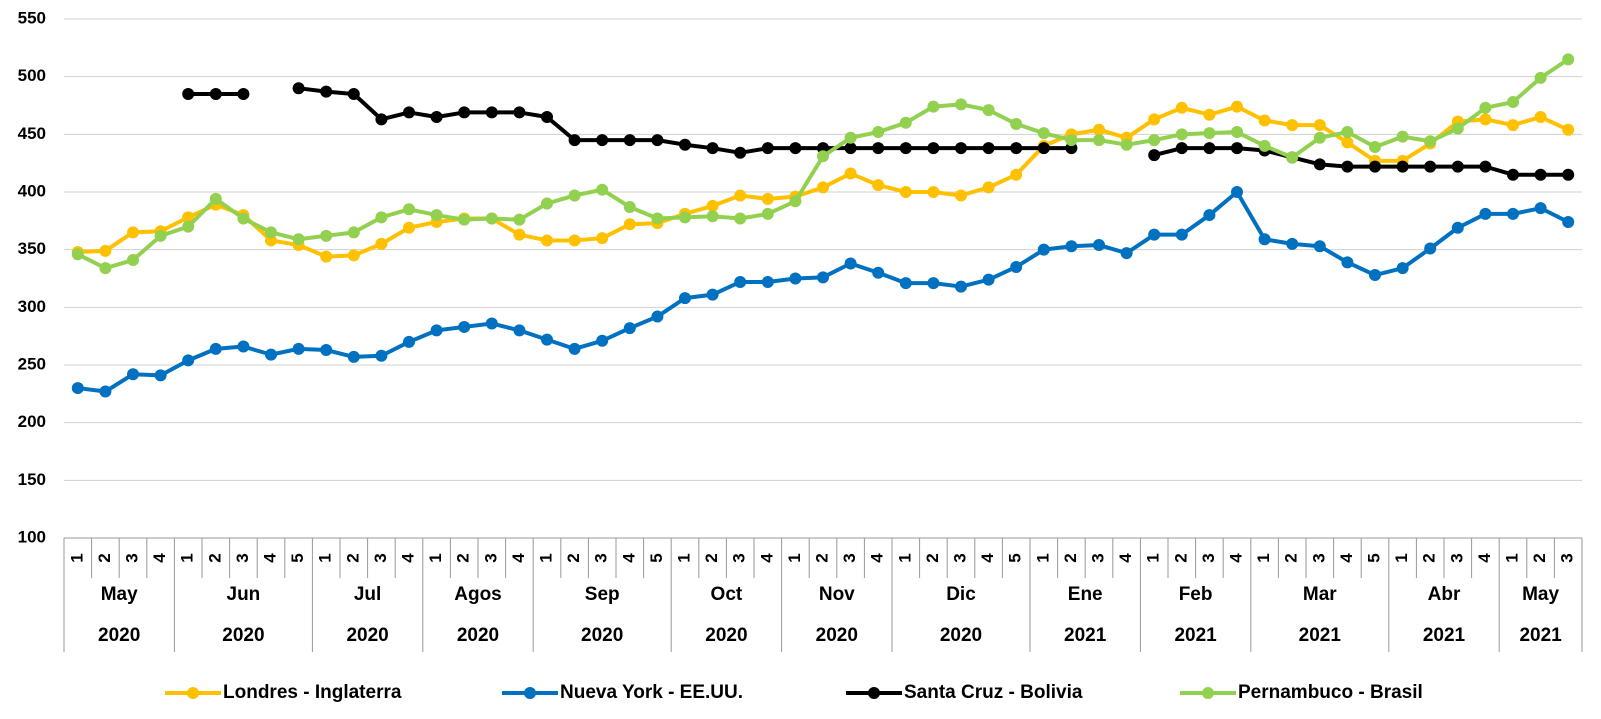 This screenshot has width=1601, height=719. I want to click on month-label: Mar, so click(1320, 594).